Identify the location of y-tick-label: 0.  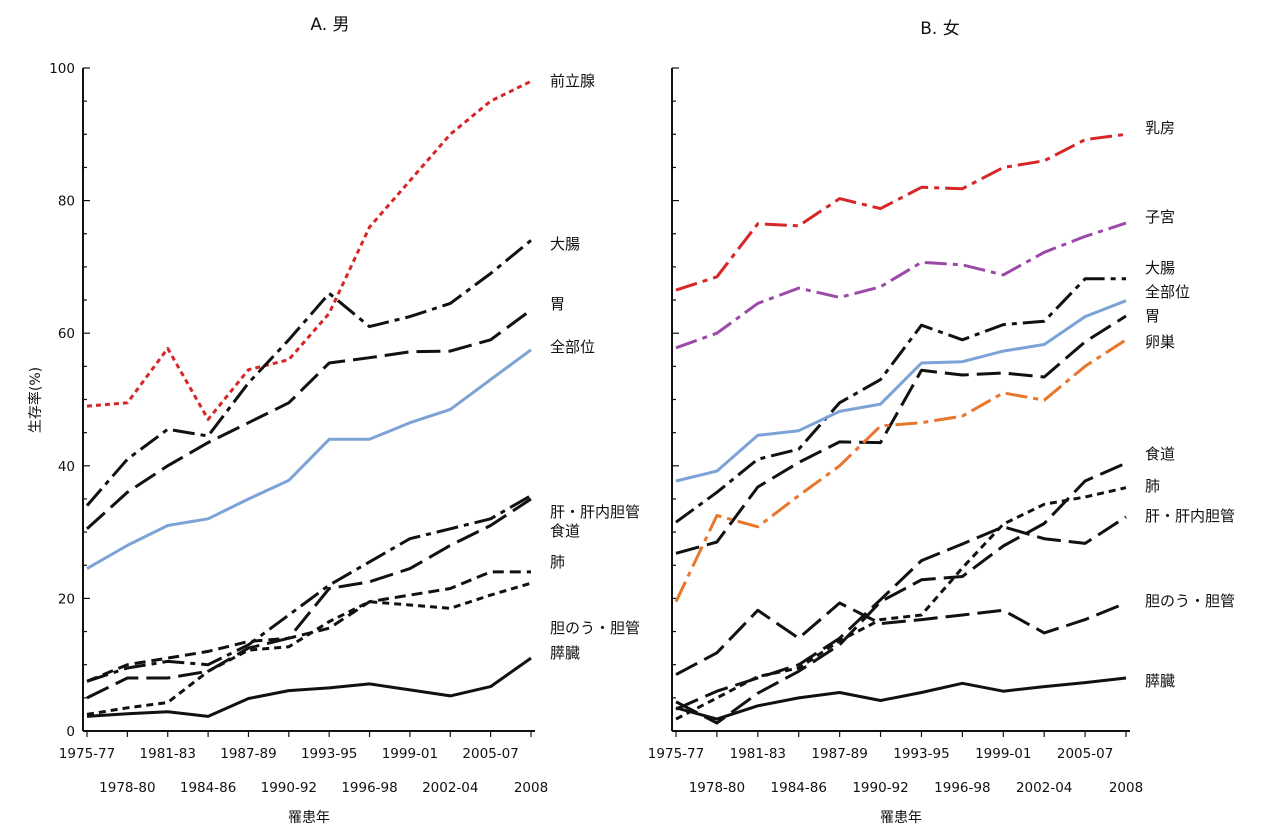
(70, 732).